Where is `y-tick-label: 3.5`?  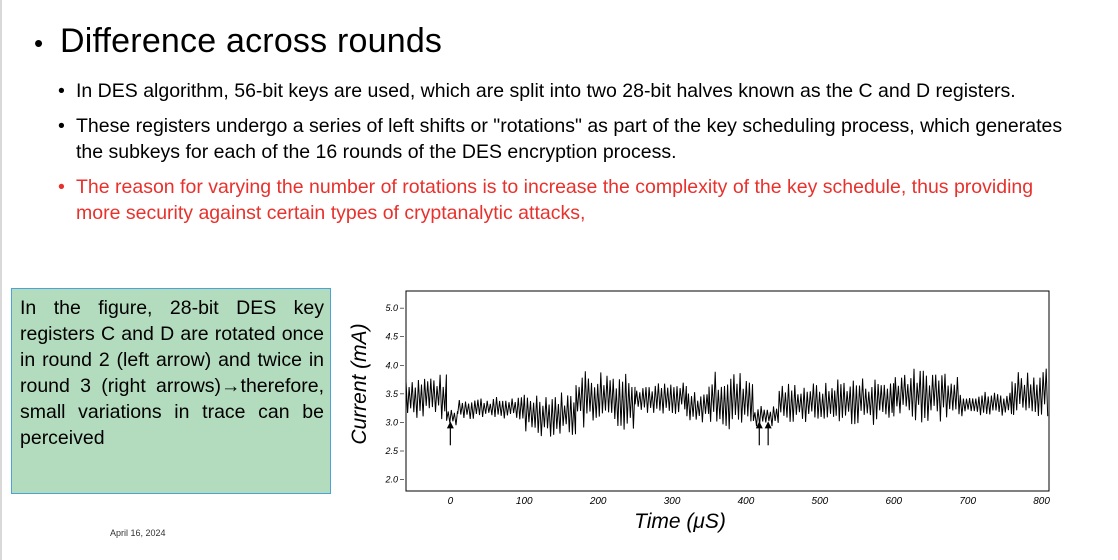 y-tick-label: 3.5 is located at coordinates (392, 394).